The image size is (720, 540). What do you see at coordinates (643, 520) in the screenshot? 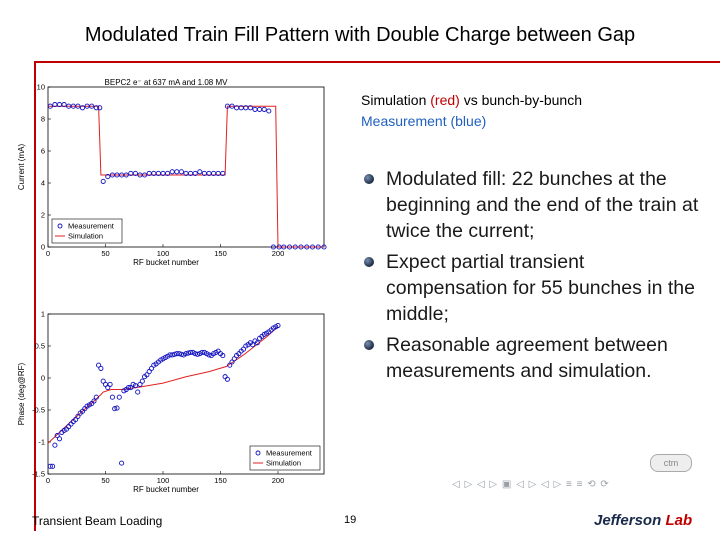
I see `jefferson-lab-logo: Jefferson Lab` at bounding box center [643, 520].